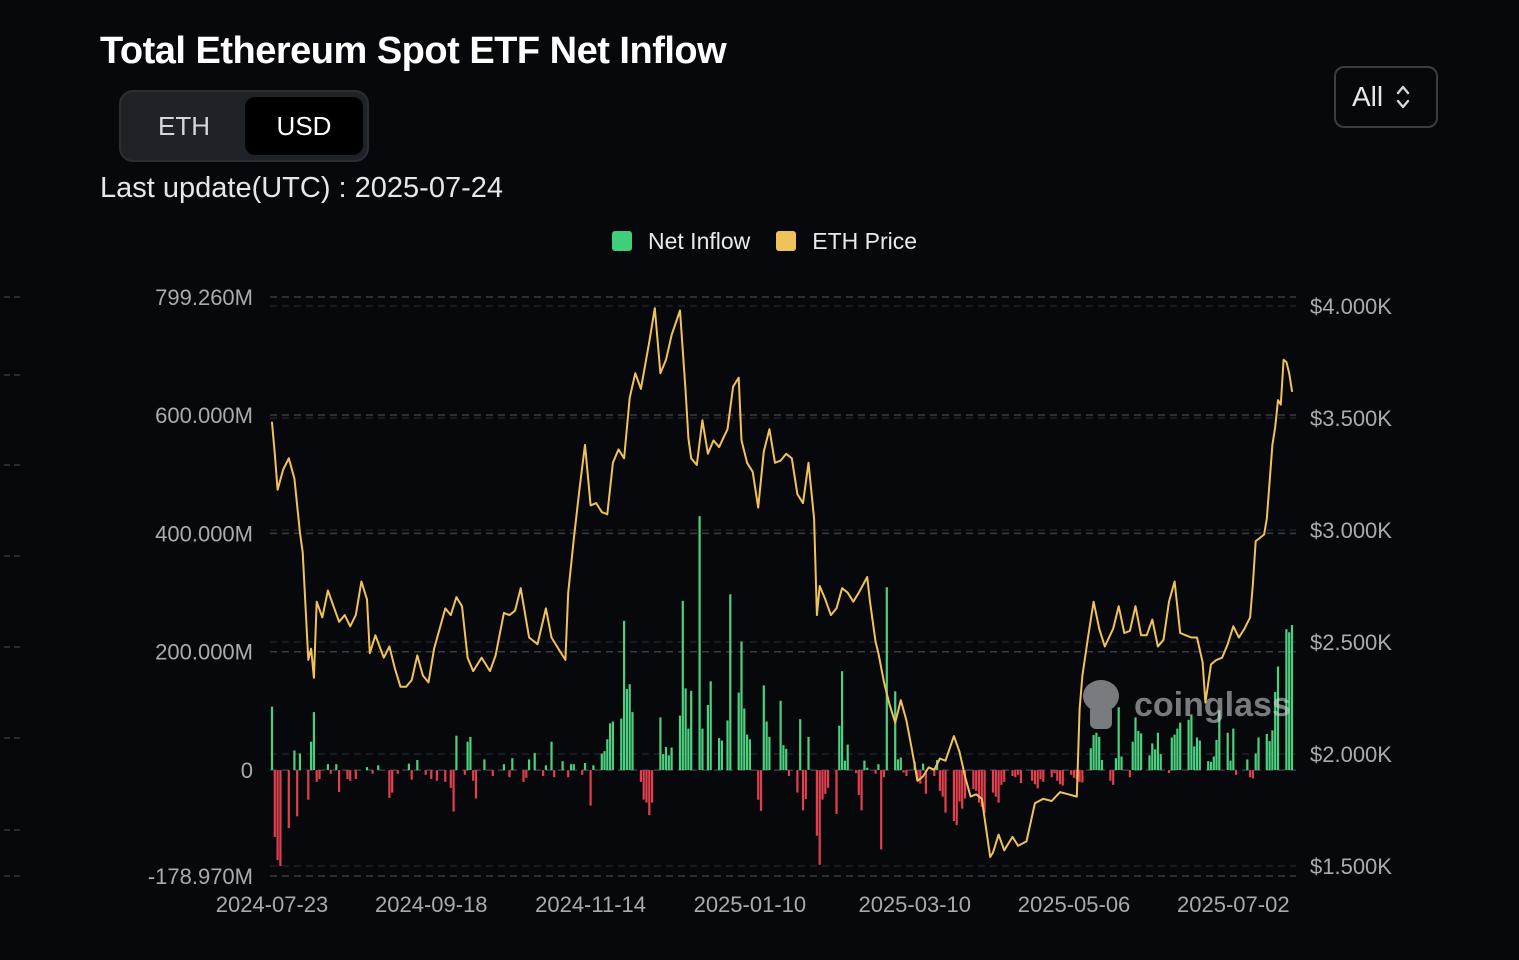 This screenshot has width=1519, height=960. What do you see at coordinates (865, 240) in the screenshot?
I see `legend-label-eth-price: ETH Price` at bounding box center [865, 240].